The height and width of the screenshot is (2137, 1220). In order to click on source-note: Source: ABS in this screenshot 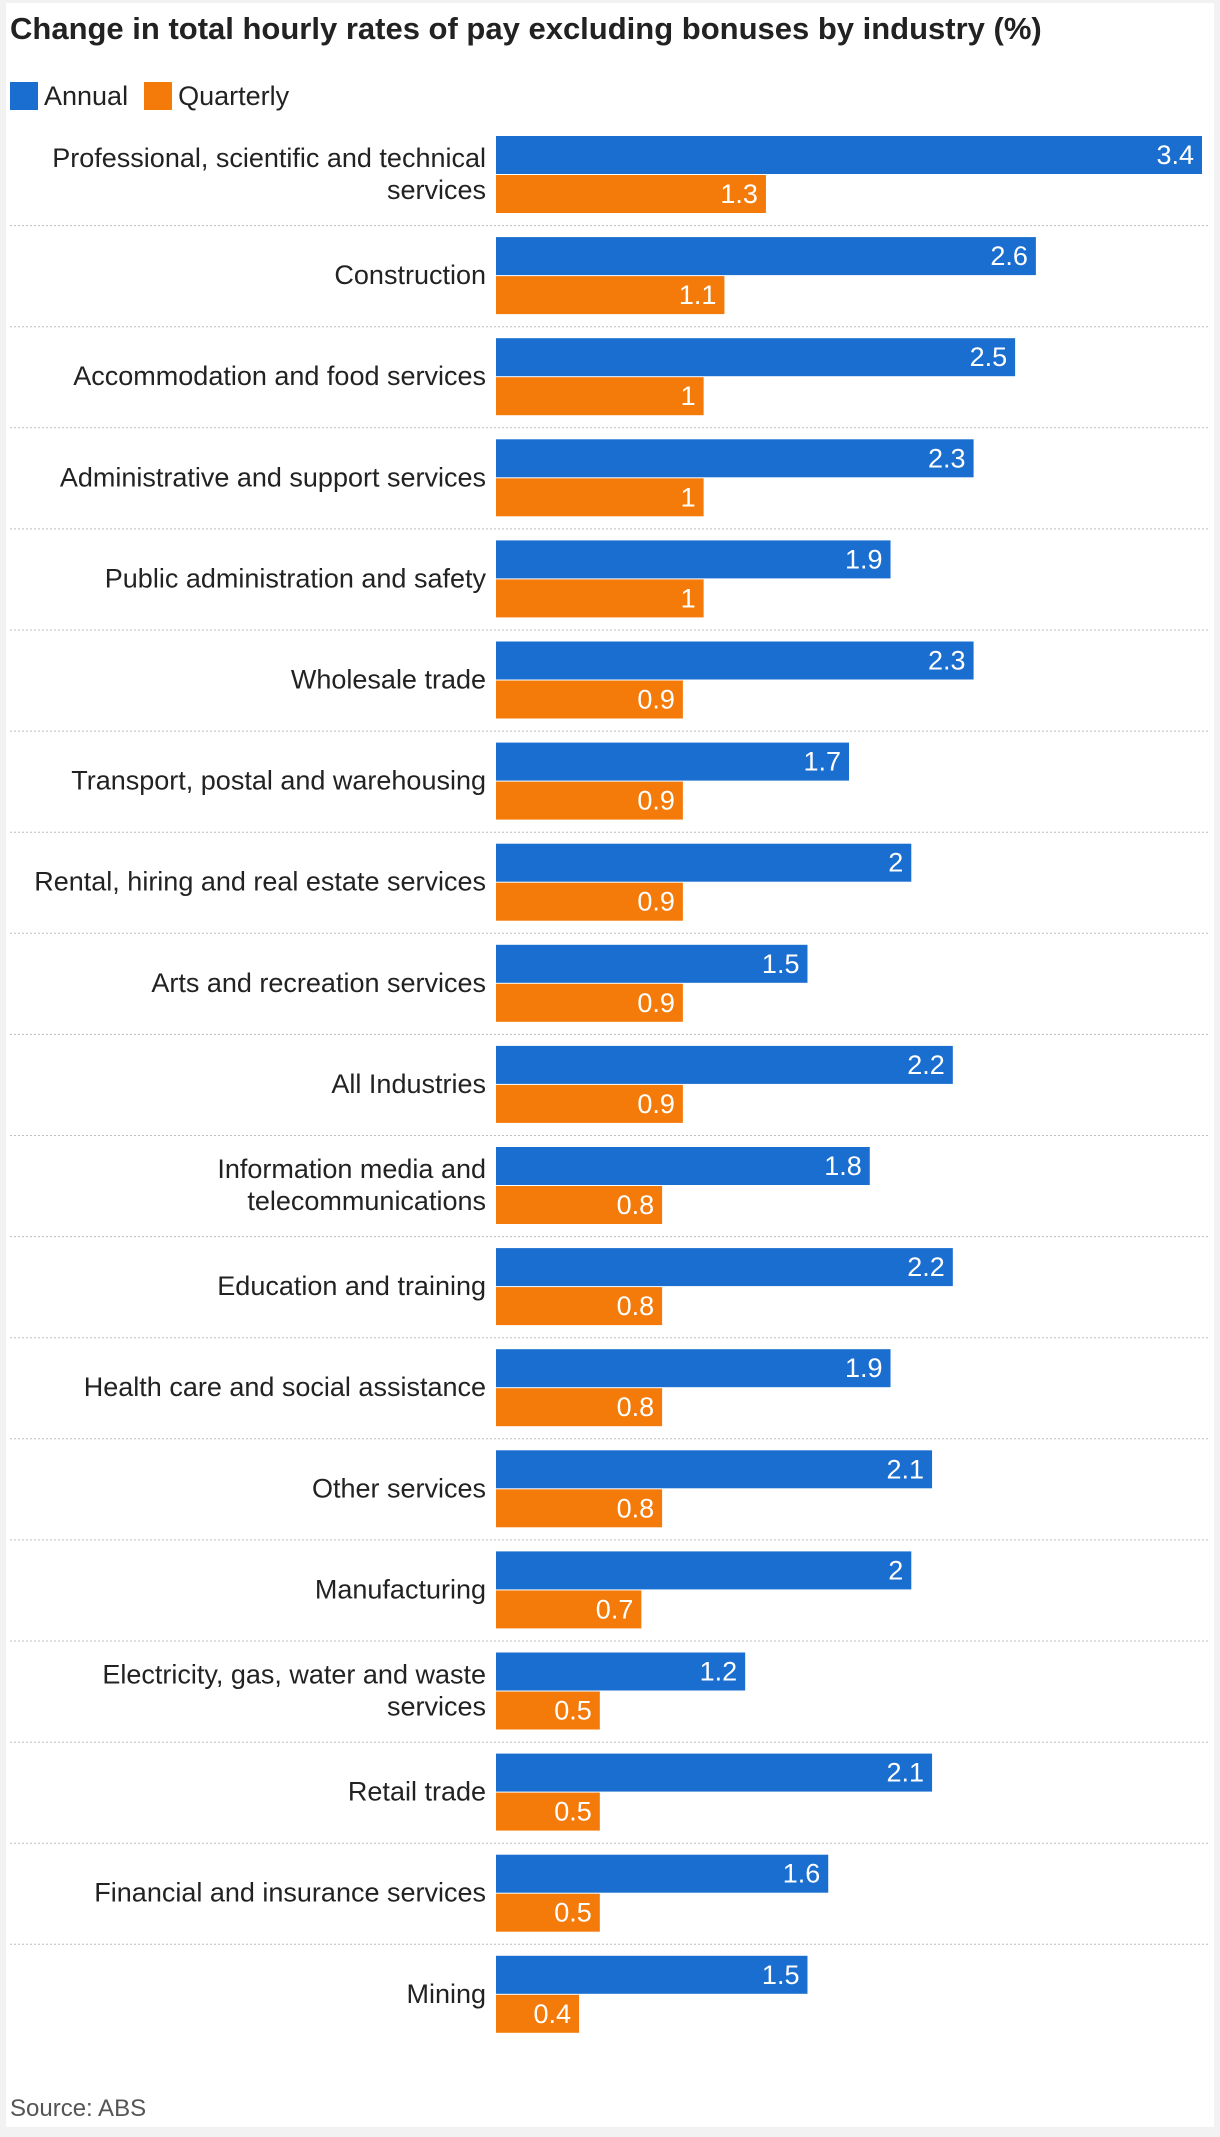, I will do `click(78, 2108)`.